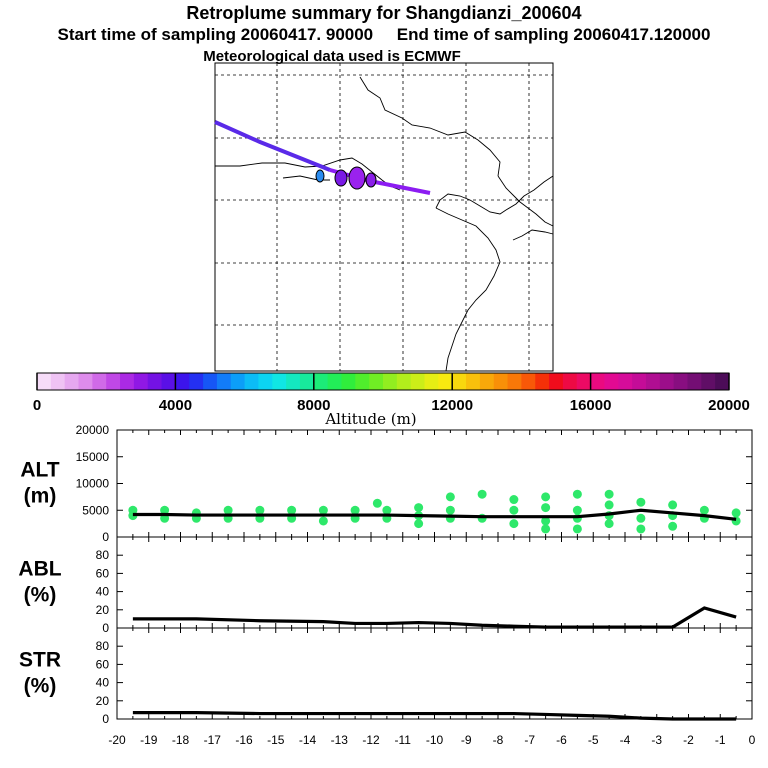 The height and width of the screenshot is (768, 768). Describe the element at coordinates (435, 740) in the screenshot. I see `x-tick-label: -10` at that location.